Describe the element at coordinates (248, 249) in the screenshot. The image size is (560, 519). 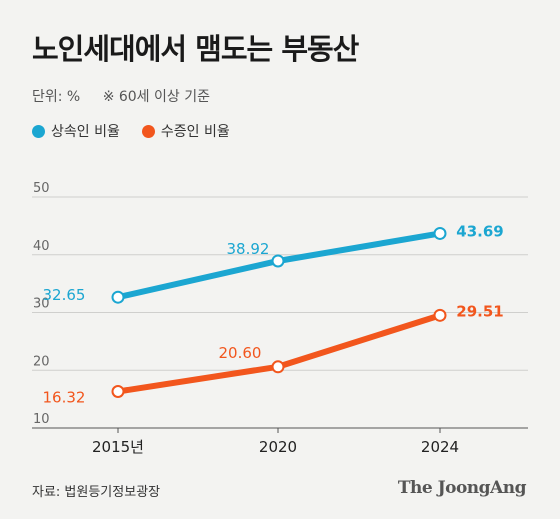
I see `data-label: 38.92` at that location.